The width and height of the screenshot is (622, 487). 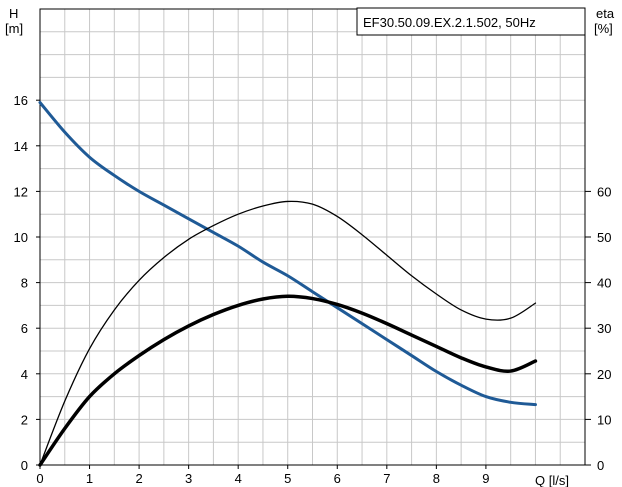 What do you see at coordinates (21, 100) in the screenshot?
I see `y-left-tick-label: 16` at bounding box center [21, 100].